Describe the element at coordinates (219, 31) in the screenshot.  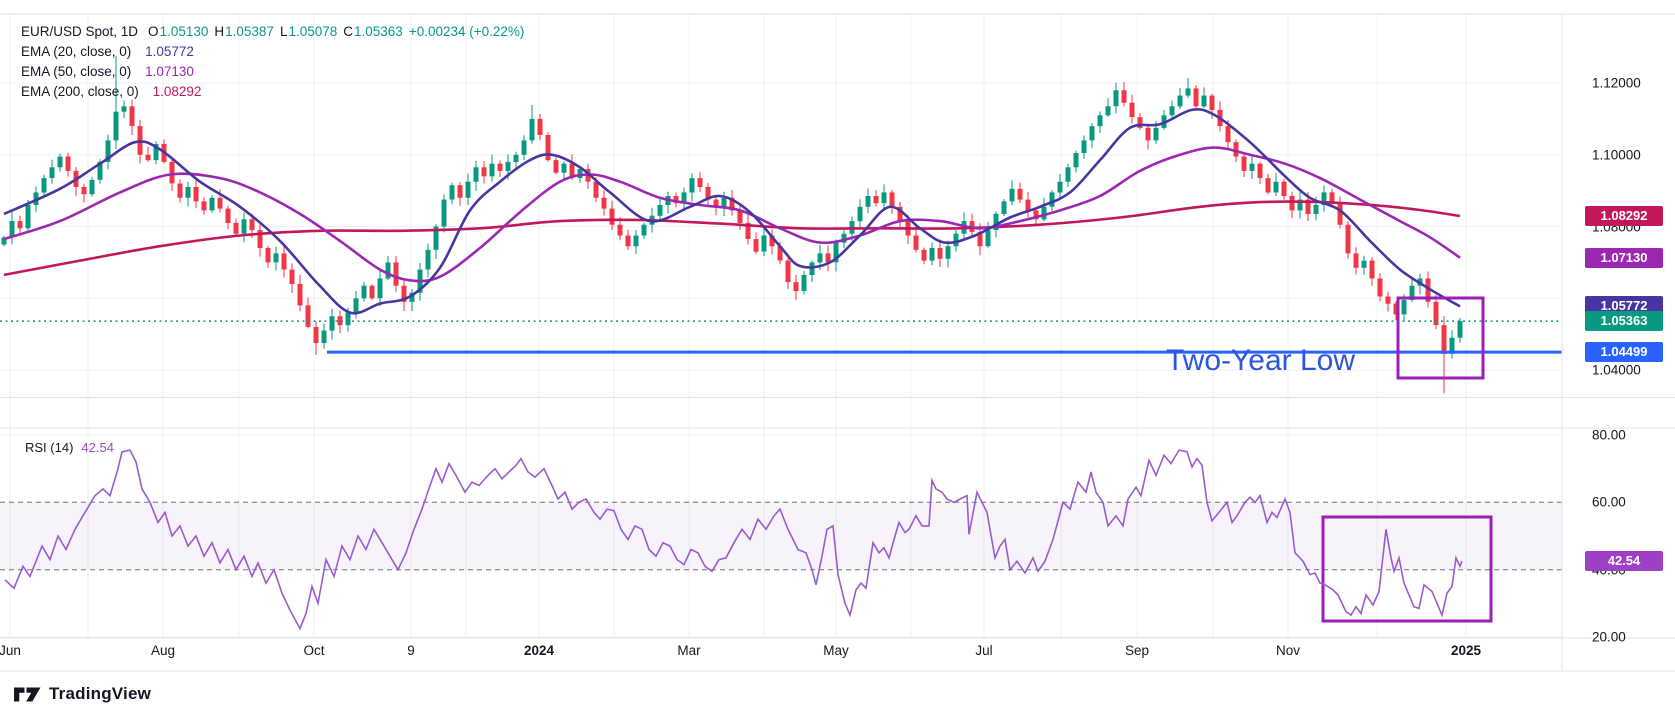
I see `high-label: H` at that location.